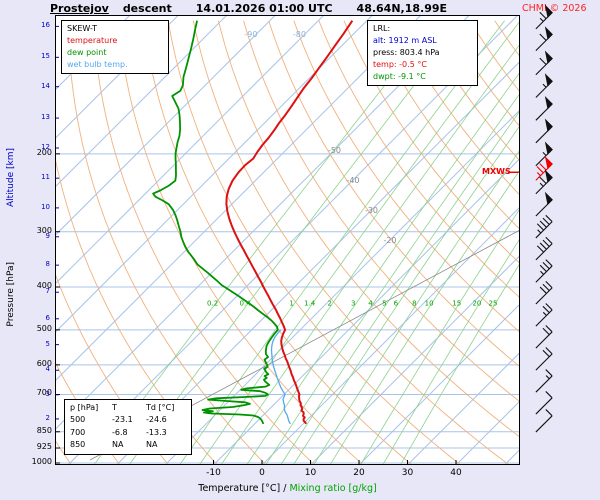 Image resolution: width=600 pixels, height=500 pixels. What do you see at coordinates (310, 473) in the screenshot?
I see `temperature-tick-label: 10` at bounding box center [310, 473].